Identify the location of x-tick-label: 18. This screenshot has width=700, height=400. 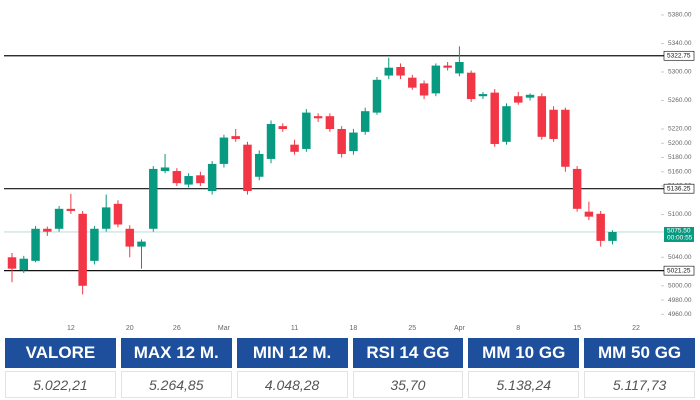
(354, 328).